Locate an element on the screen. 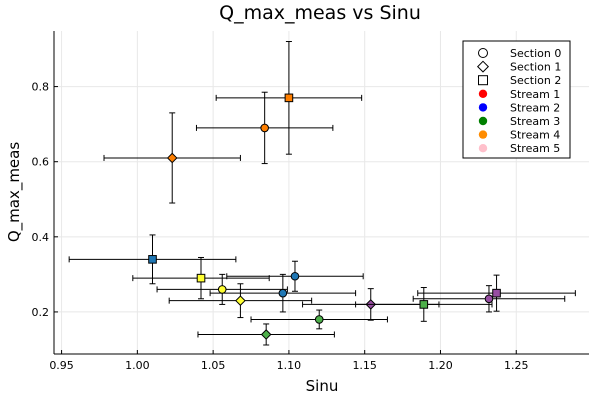  legend-label: Stream 3 is located at coordinates (535, 121).